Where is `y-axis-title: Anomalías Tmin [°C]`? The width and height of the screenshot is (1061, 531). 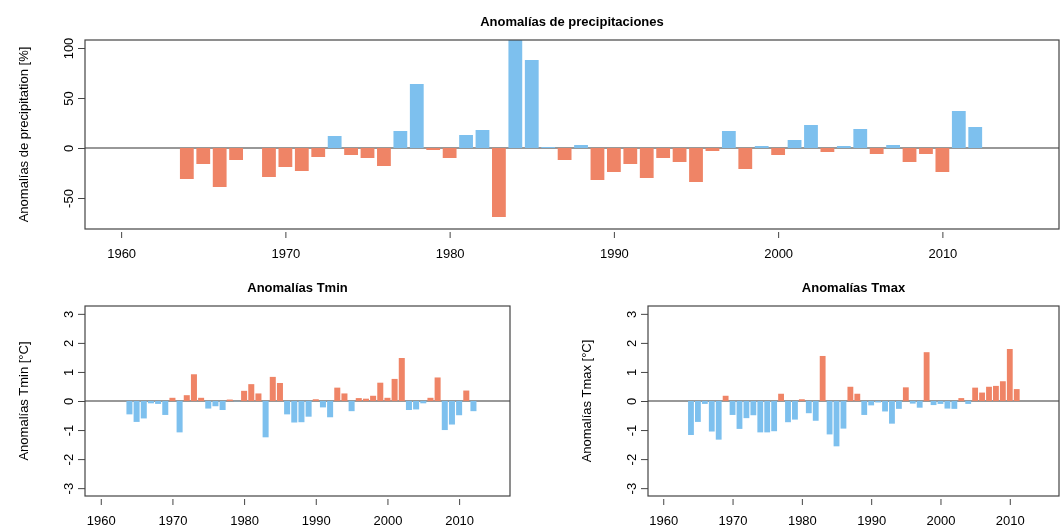
y-axis-title: Anomalías Tmin [°C] is located at coordinates (23, 401).